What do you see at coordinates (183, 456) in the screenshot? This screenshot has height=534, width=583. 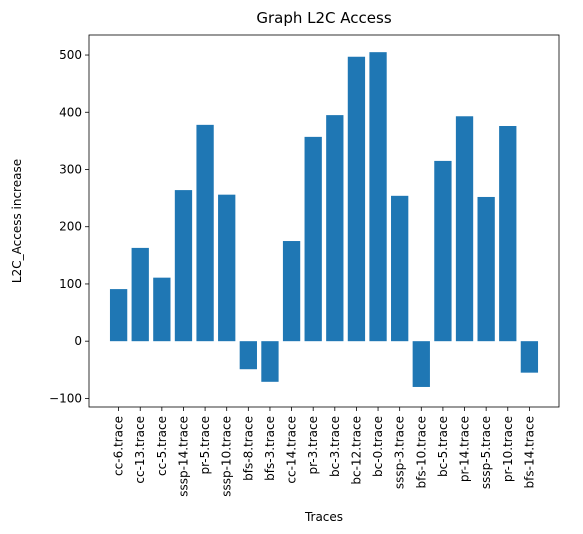 I see `x-tick-label: sssp-14.trace` at bounding box center [183, 456].